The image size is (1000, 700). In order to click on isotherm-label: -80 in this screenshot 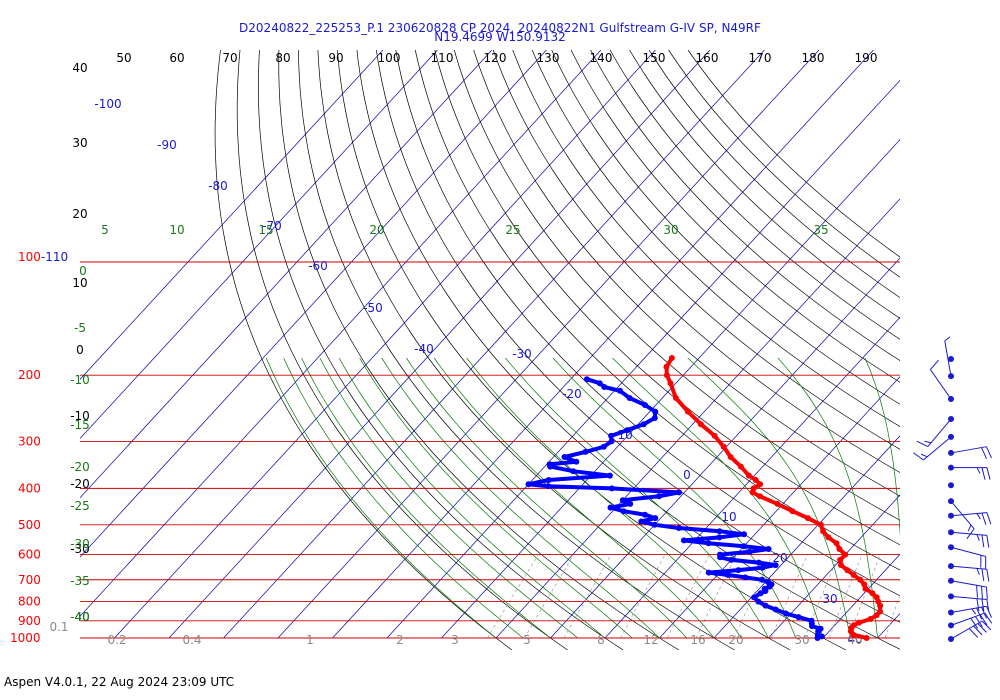, I will do `click(218, 186)`.